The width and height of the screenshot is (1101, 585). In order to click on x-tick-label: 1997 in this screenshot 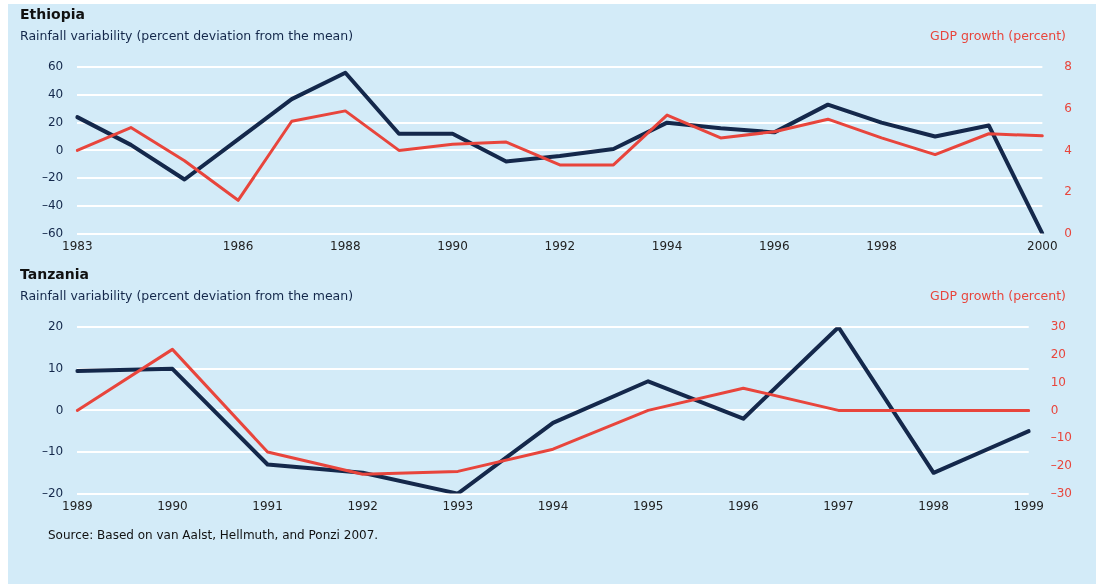, I will do `click(838, 505)`.